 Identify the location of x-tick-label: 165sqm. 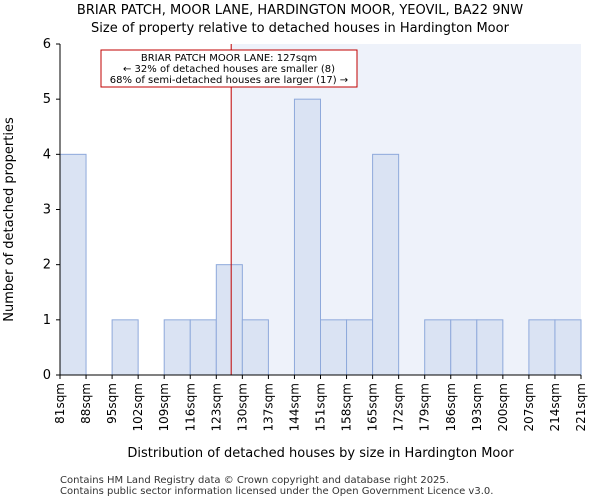
(373, 407).